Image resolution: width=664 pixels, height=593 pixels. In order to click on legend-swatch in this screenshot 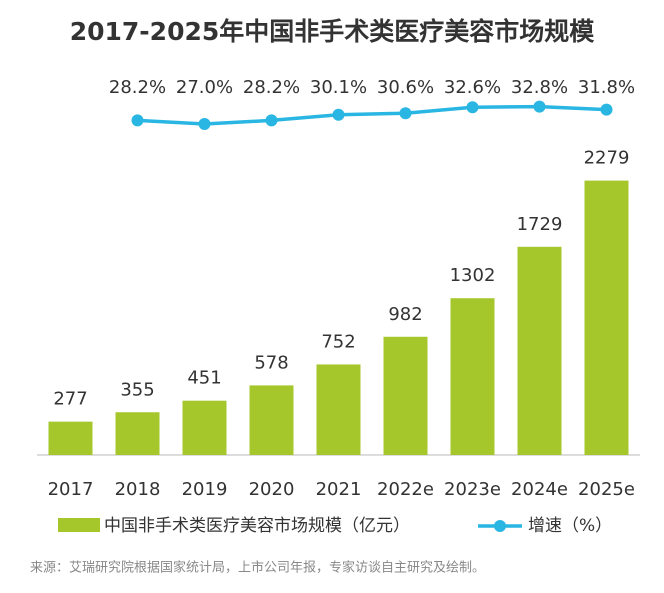, I will do `click(79, 525)`.